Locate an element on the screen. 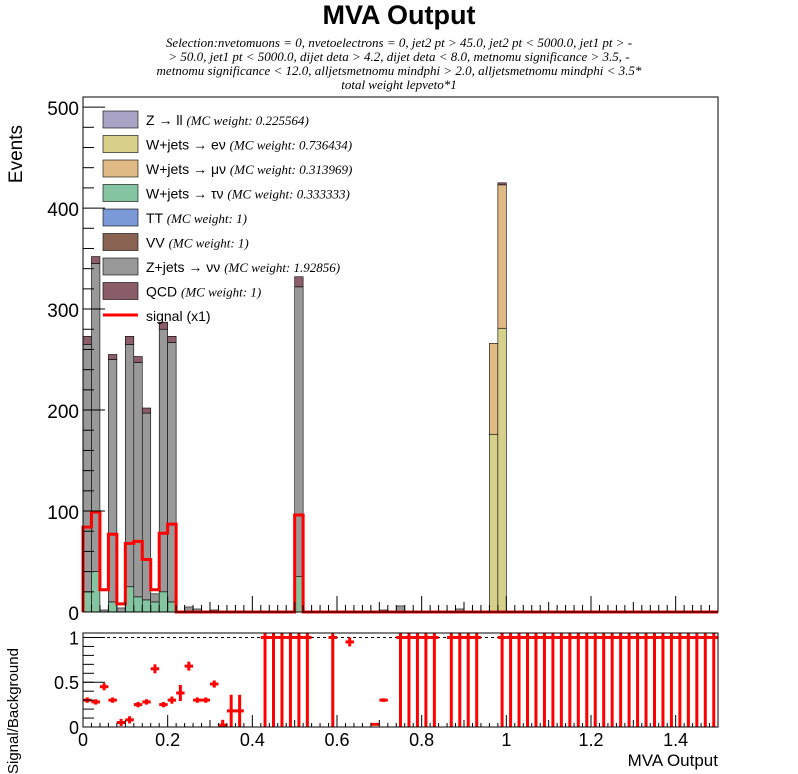 This screenshot has width=798, height=774. legend-swatch-vv is located at coordinates (120, 242).